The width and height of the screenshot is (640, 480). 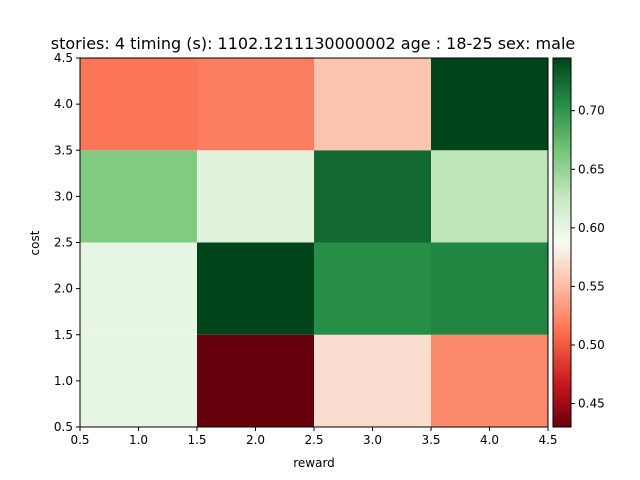 I want to click on x-tick-label: 3.0, so click(x=372, y=440).